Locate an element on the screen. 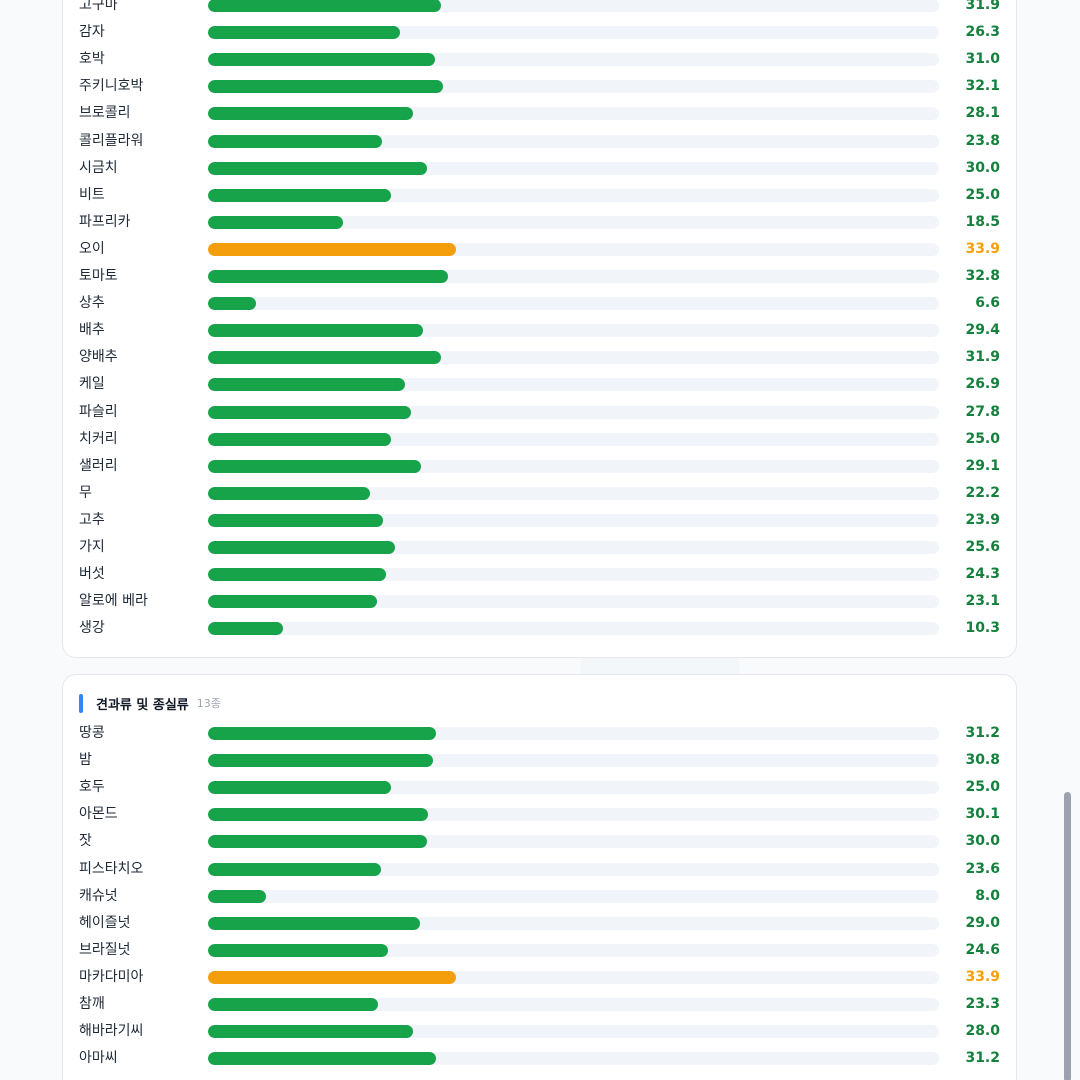 This screenshot has height=1080, width=1080. category-title: 견과류 및 종실류 is located at coordinates (142, 705).